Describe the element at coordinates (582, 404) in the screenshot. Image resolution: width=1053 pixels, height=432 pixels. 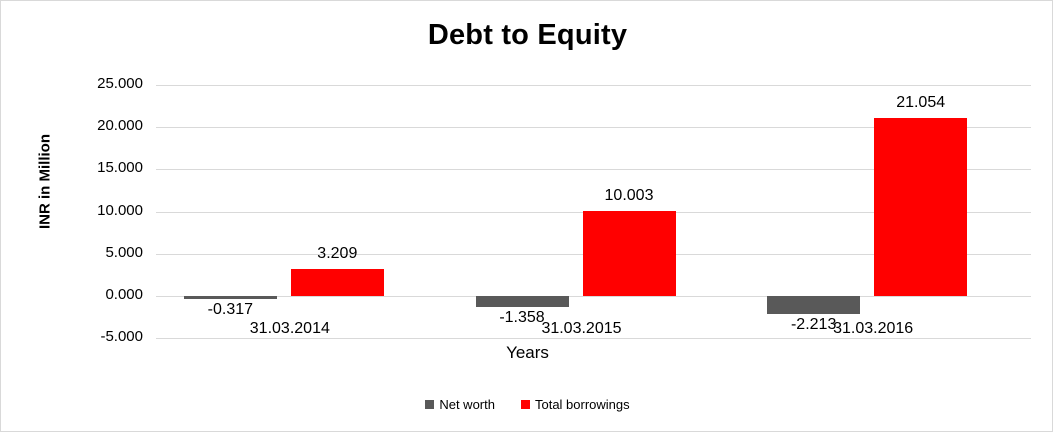
I see `legend-label: Total borrowings` at that location.